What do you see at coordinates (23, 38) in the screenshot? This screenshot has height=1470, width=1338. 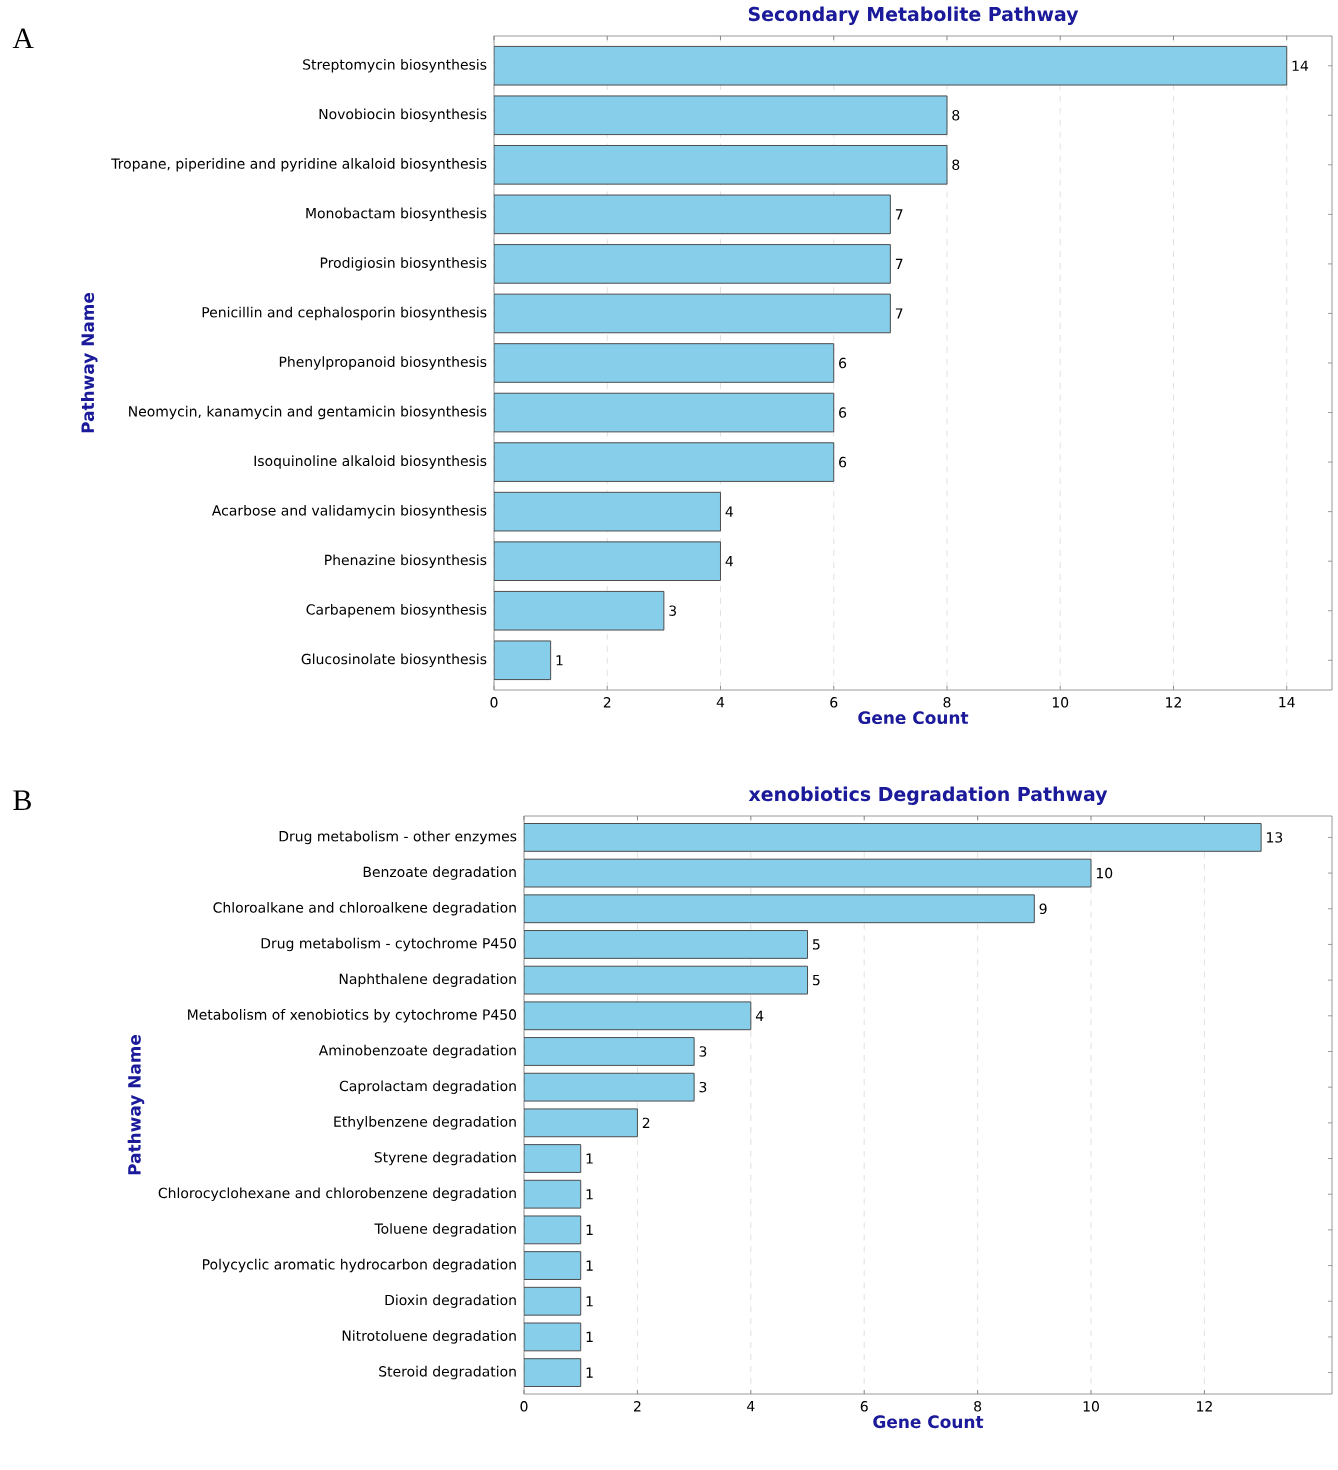 I see `text: A` at bounding box center [23, 38].